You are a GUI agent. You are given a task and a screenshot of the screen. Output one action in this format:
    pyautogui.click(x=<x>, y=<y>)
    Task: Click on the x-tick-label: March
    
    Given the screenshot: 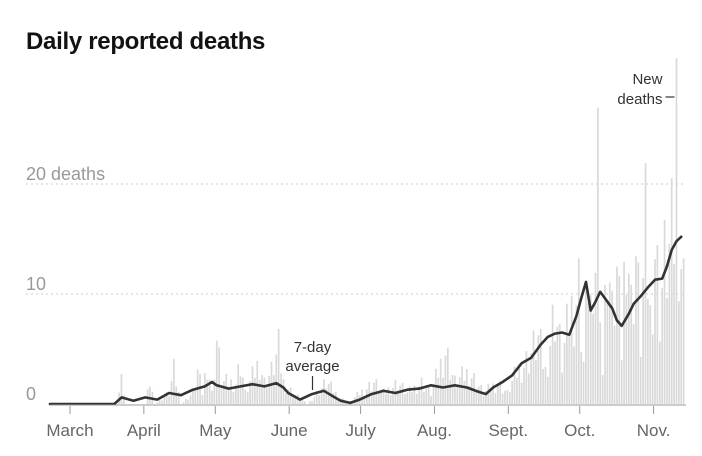 What is the action you would take?
    pyautogui.click(x=69, y=430)
    